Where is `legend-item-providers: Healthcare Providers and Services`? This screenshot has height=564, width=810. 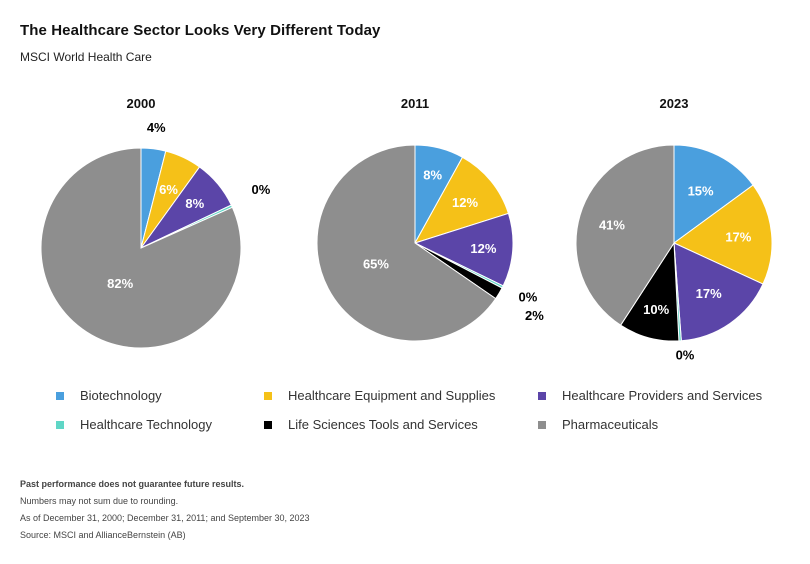
legend-item-providers: Healthcare Providers and Services is located at coordinates (650, 395).